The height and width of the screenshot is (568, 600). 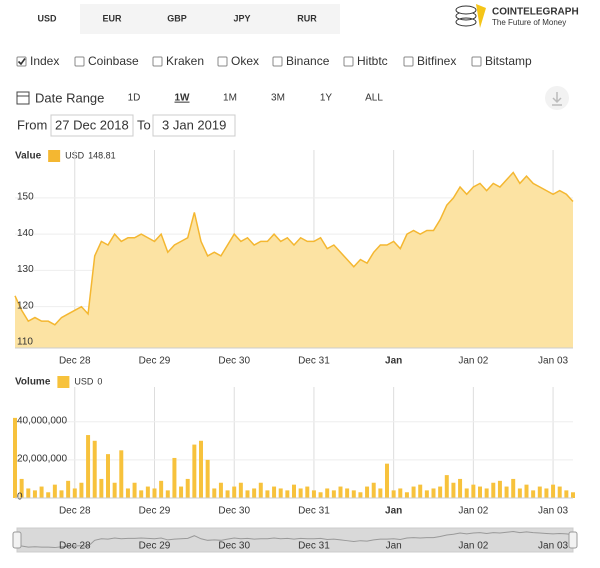 What do you see at coordinates (75, 511) in the screenshot?
I see `x-tick-label: Dec 28` at bounding box center [75, 511].